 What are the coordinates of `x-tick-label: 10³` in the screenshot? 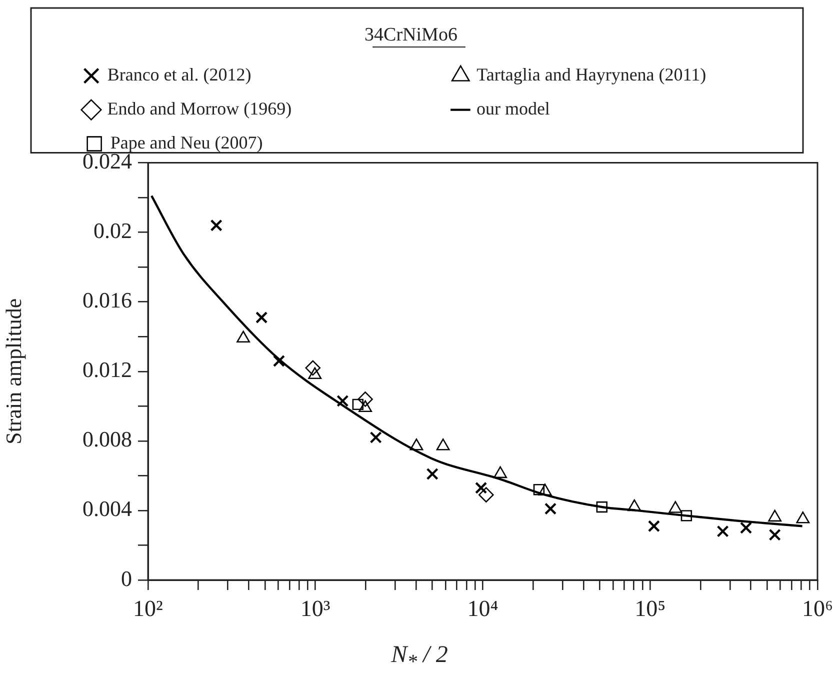 It's located at (315, 608).